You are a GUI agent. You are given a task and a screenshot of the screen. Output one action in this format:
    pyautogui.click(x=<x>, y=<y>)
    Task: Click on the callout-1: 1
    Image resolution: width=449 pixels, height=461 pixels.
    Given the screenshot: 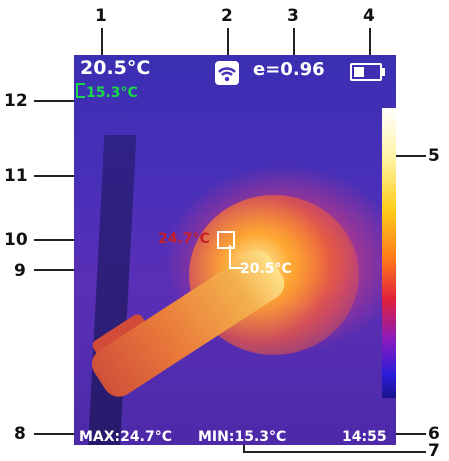 What is the action you would take?
    pyautogui.click(x=101, y=16)
    